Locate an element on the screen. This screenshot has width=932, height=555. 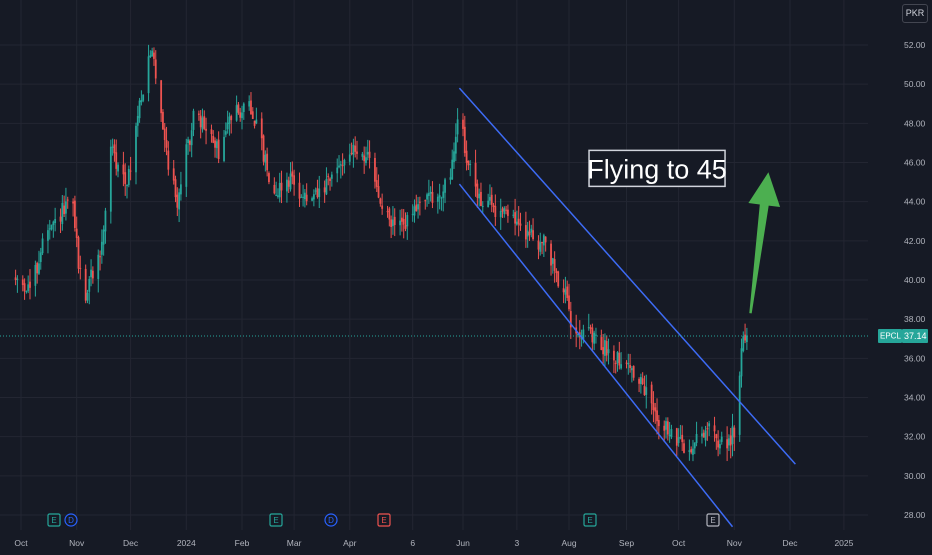
x-tick-label: Nov is located at coordinates (77, 543).